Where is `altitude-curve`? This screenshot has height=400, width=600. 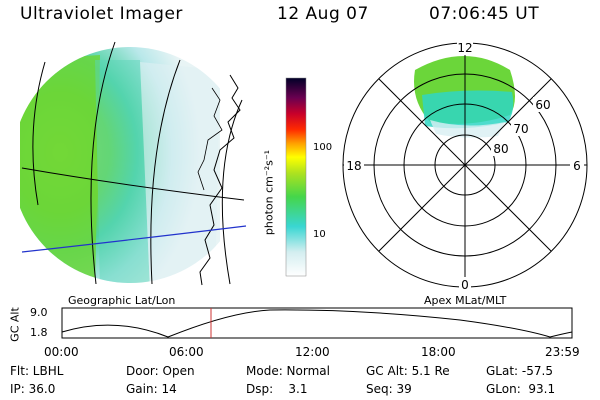
altitude-curve is located at coordinates (317, 323).